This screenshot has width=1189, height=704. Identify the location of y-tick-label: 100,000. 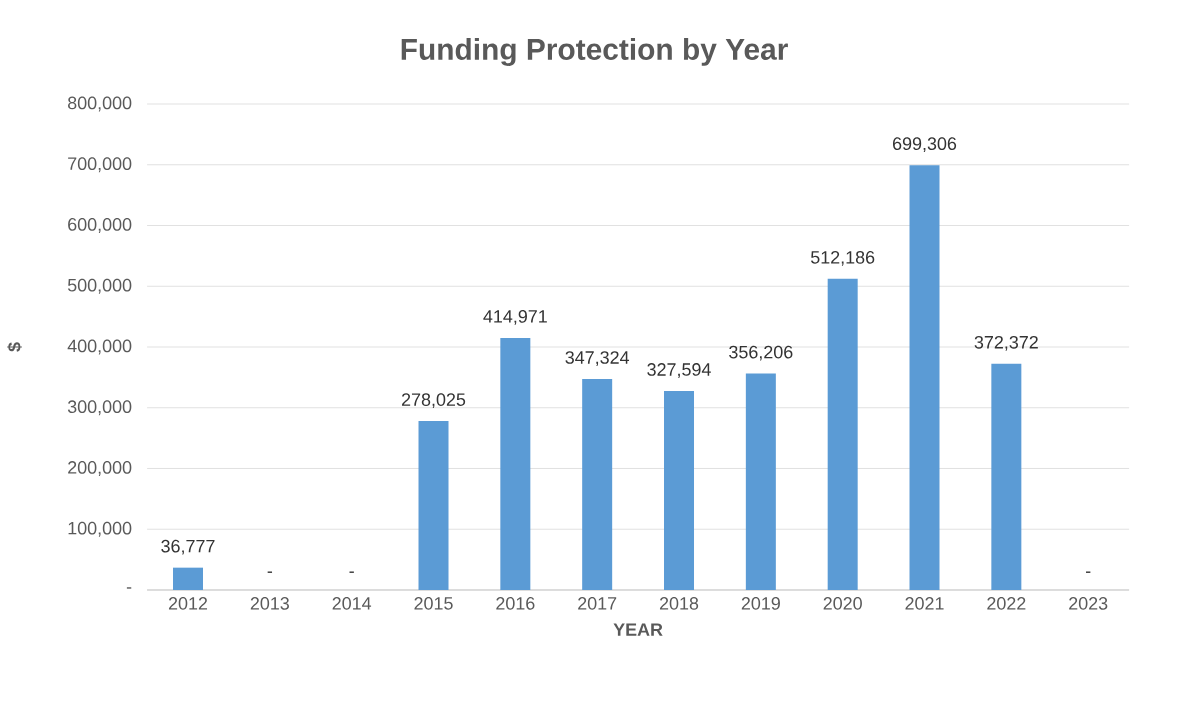
(100, 529).